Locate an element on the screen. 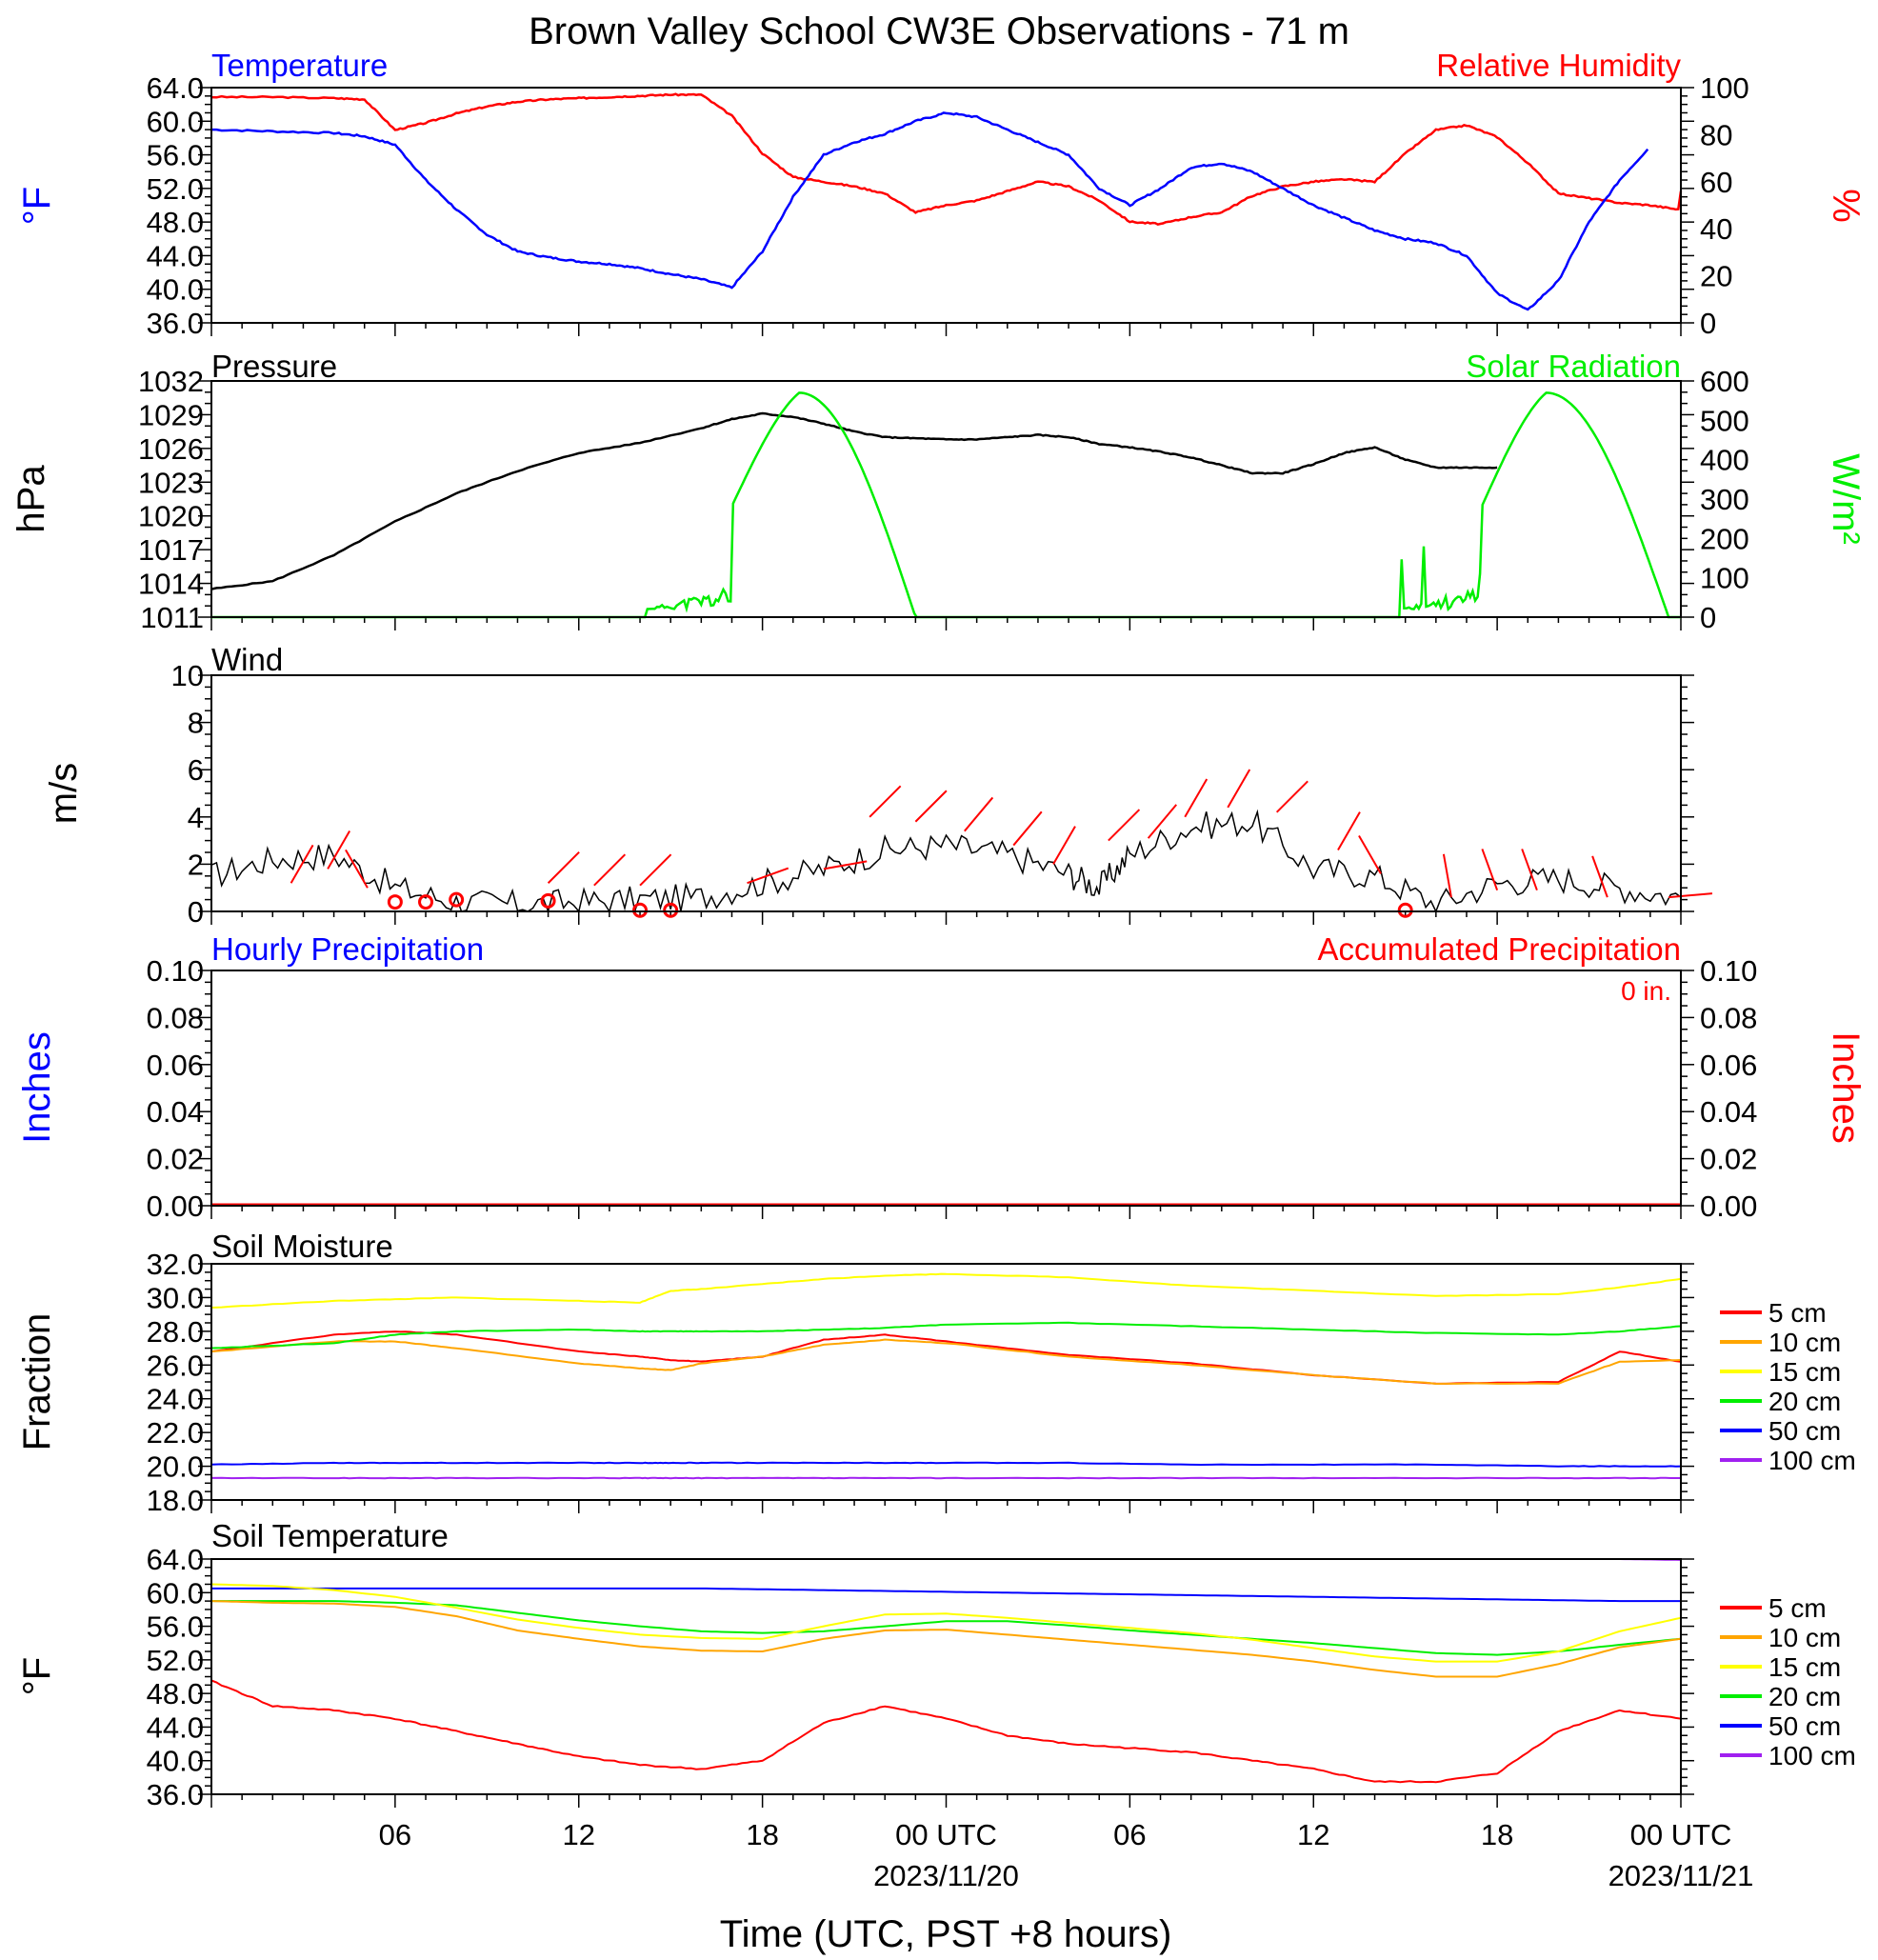  pressure-tick: 1020 is located at coordinates (171, 516).